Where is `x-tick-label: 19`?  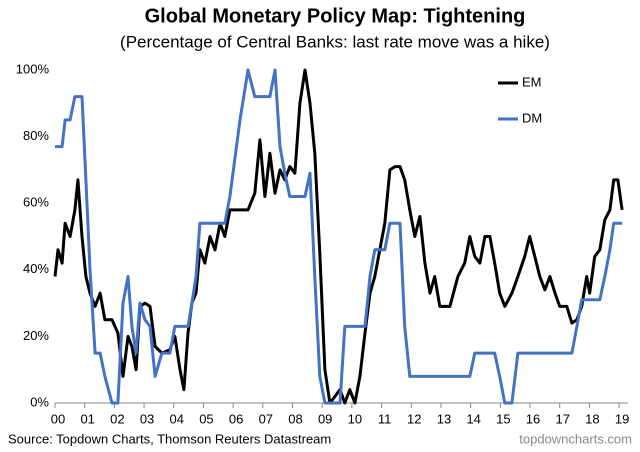
x-tick-label: 19 is located at coordinates (622, 418).